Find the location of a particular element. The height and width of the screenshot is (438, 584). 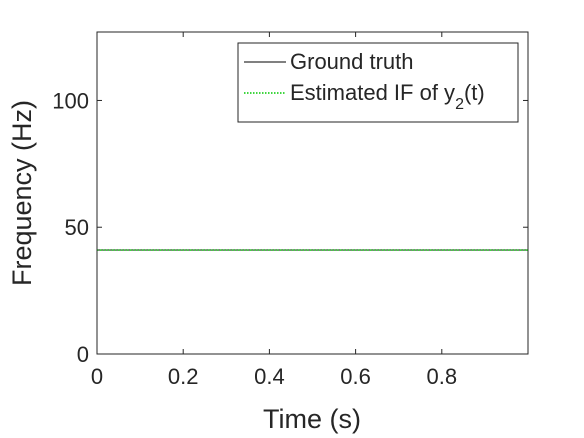

x-tick-label: 0.6 is located at coordinates (355, 376).